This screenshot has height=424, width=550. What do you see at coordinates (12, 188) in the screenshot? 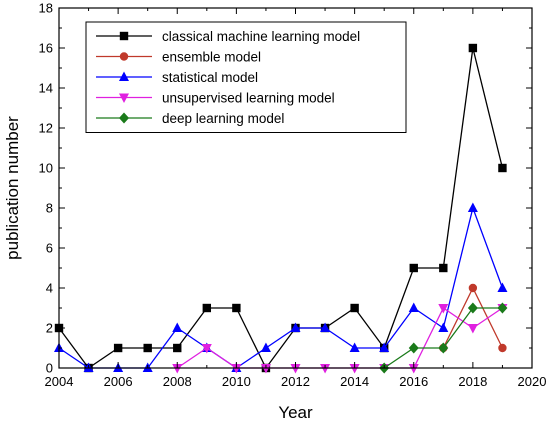
I see `y-axis-title: publication number` at bounding box center [12, 188].